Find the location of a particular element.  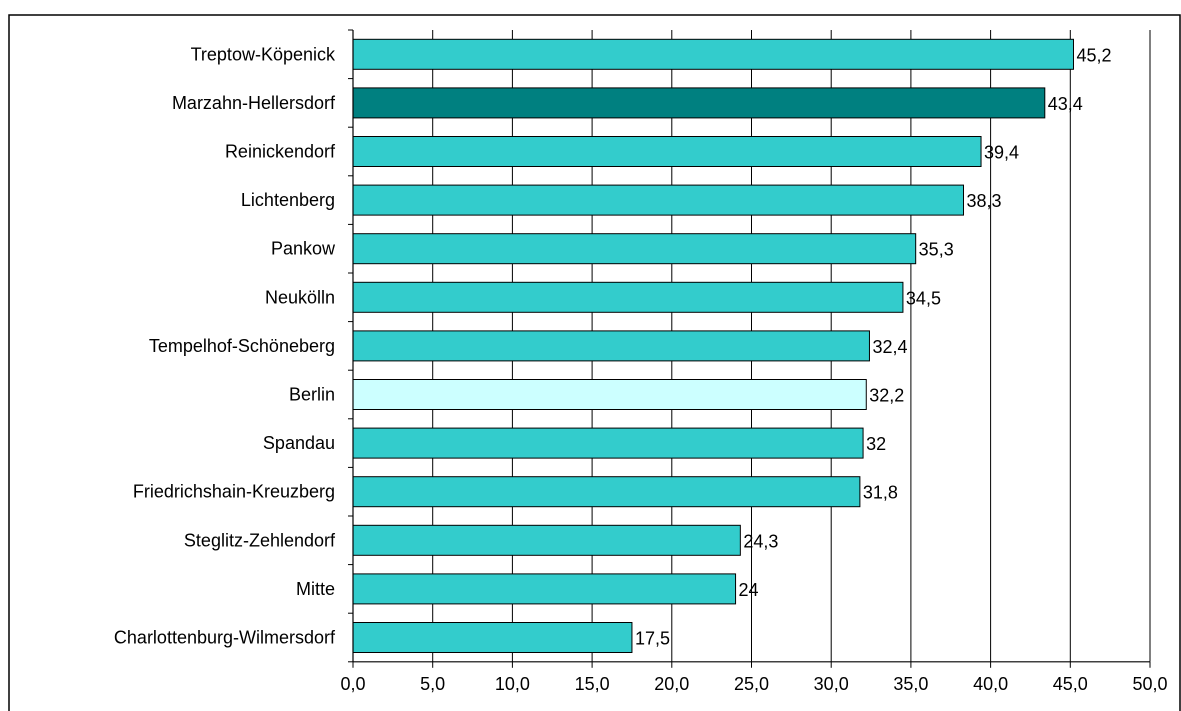

value-label: 24 is located at coordinates (749, 590).